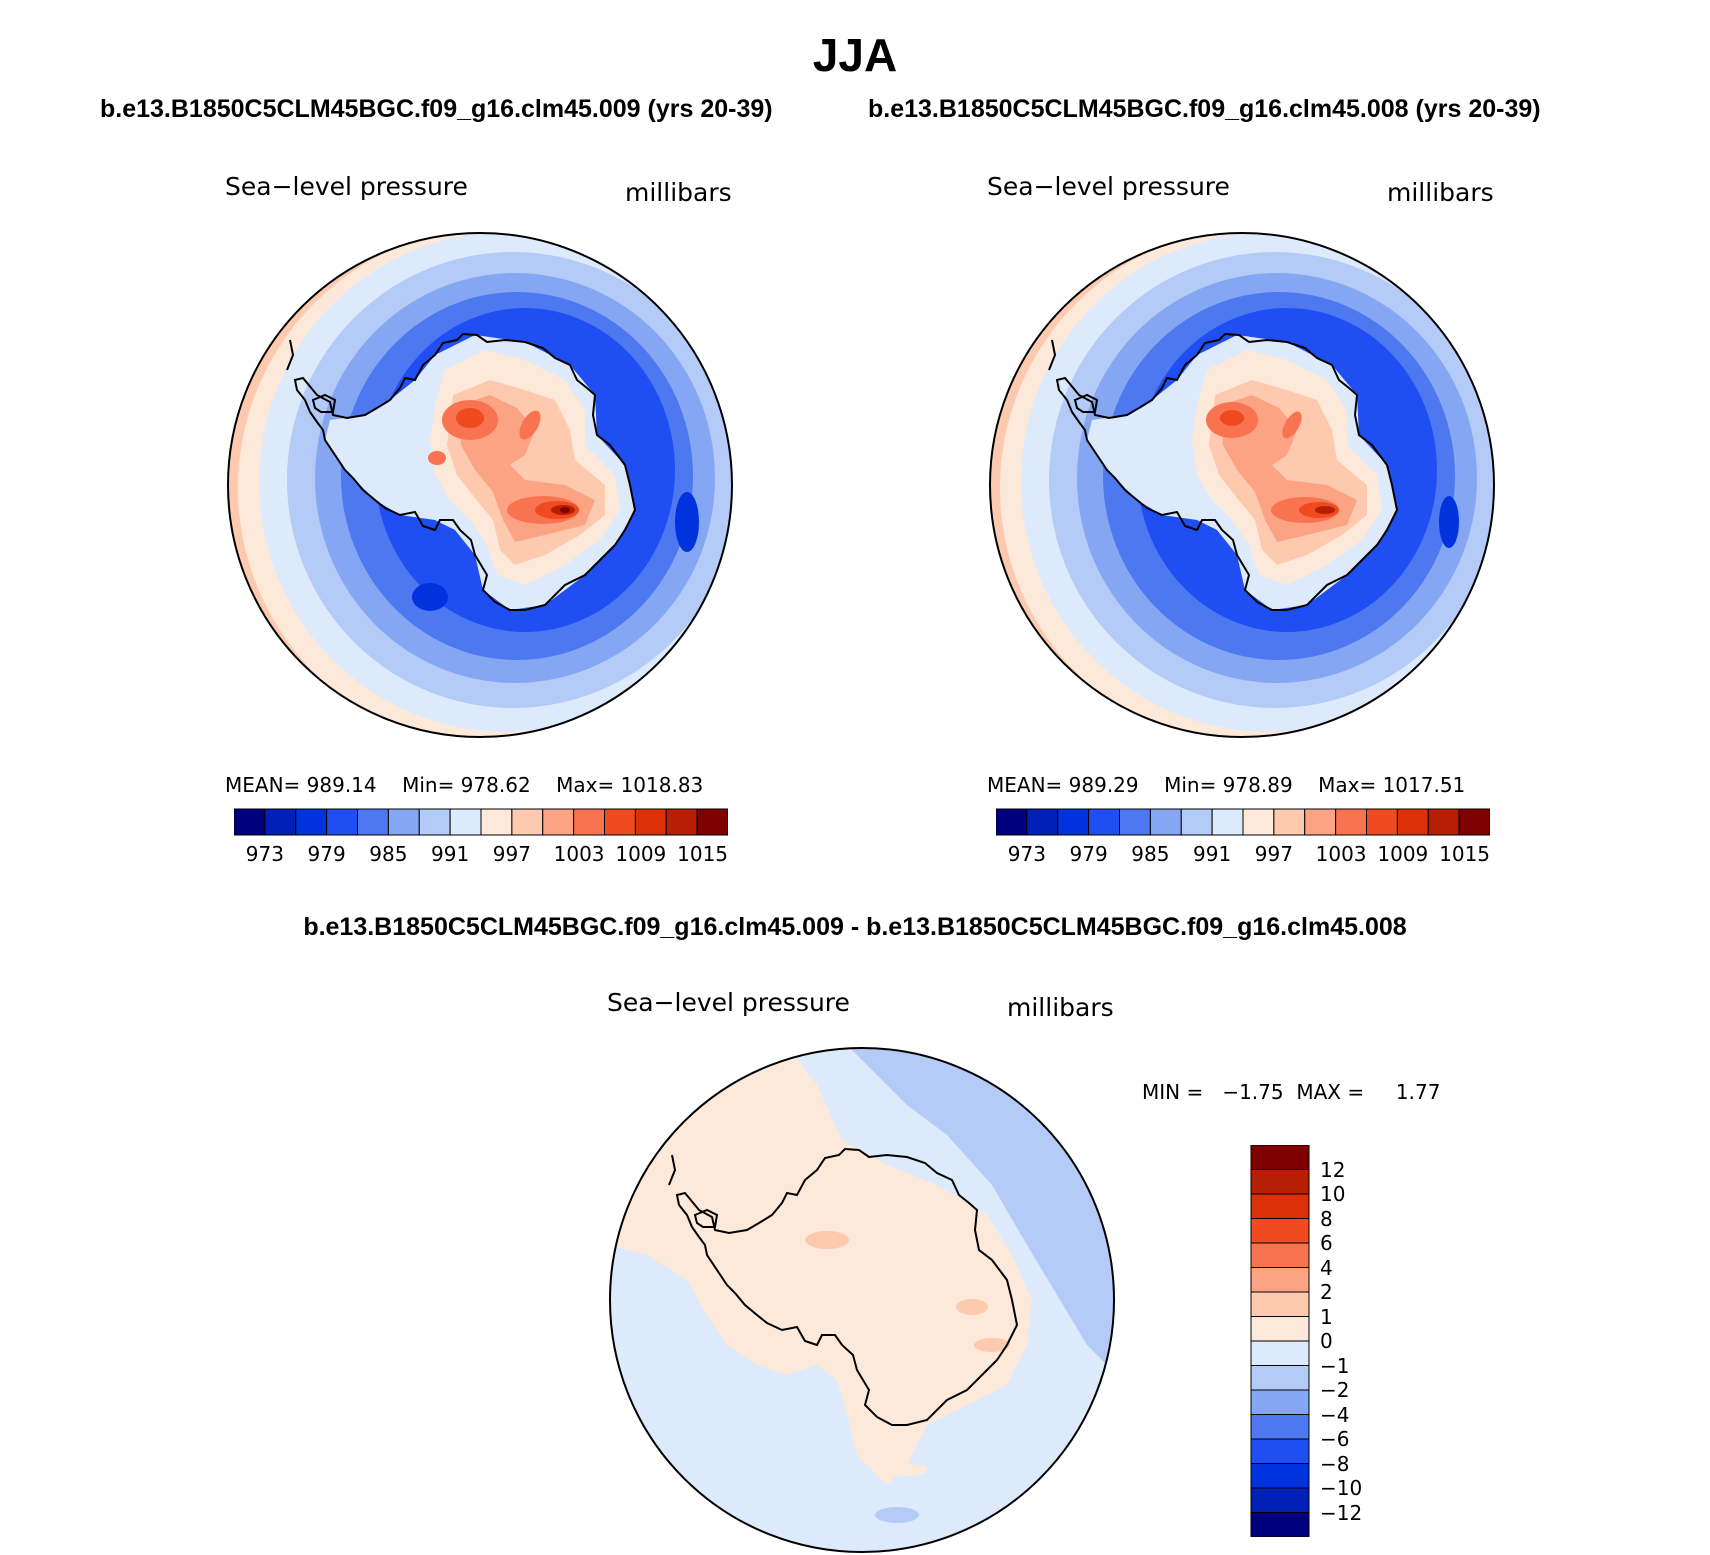 The height and width of the screenshot is (1555, 1710). Describe the element at coordinates (1291, 1092) in the screenshot. I see `difference-stats: MIN = −1.75 MAX = 1.77` at that location.